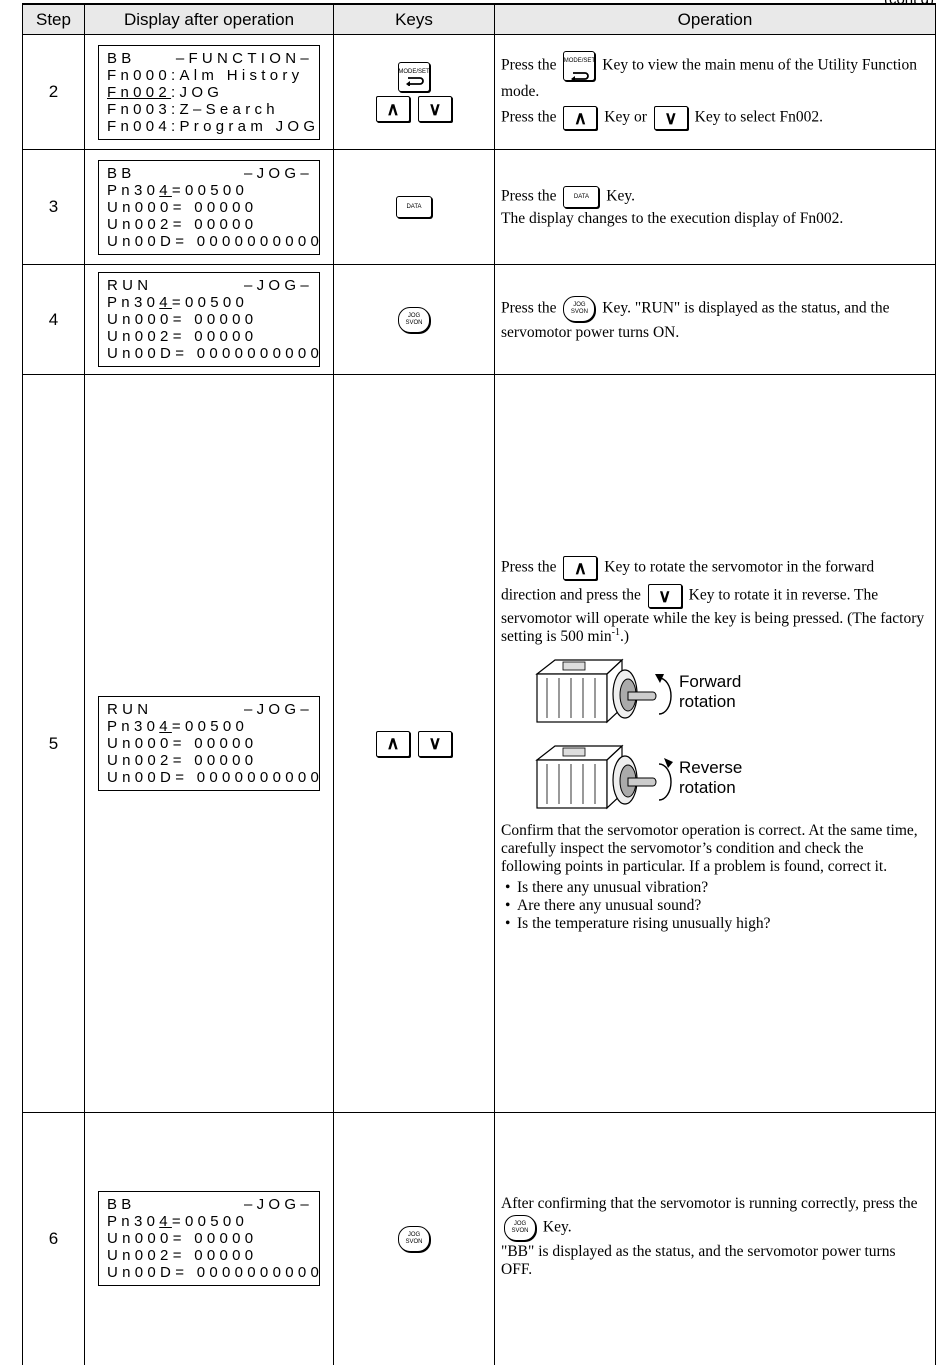 The image size is (937, 1365). What do you see at coordinates (618, 196) in the screenshot?
I see `operation-text: Key.` at bounding box center [618, 196].